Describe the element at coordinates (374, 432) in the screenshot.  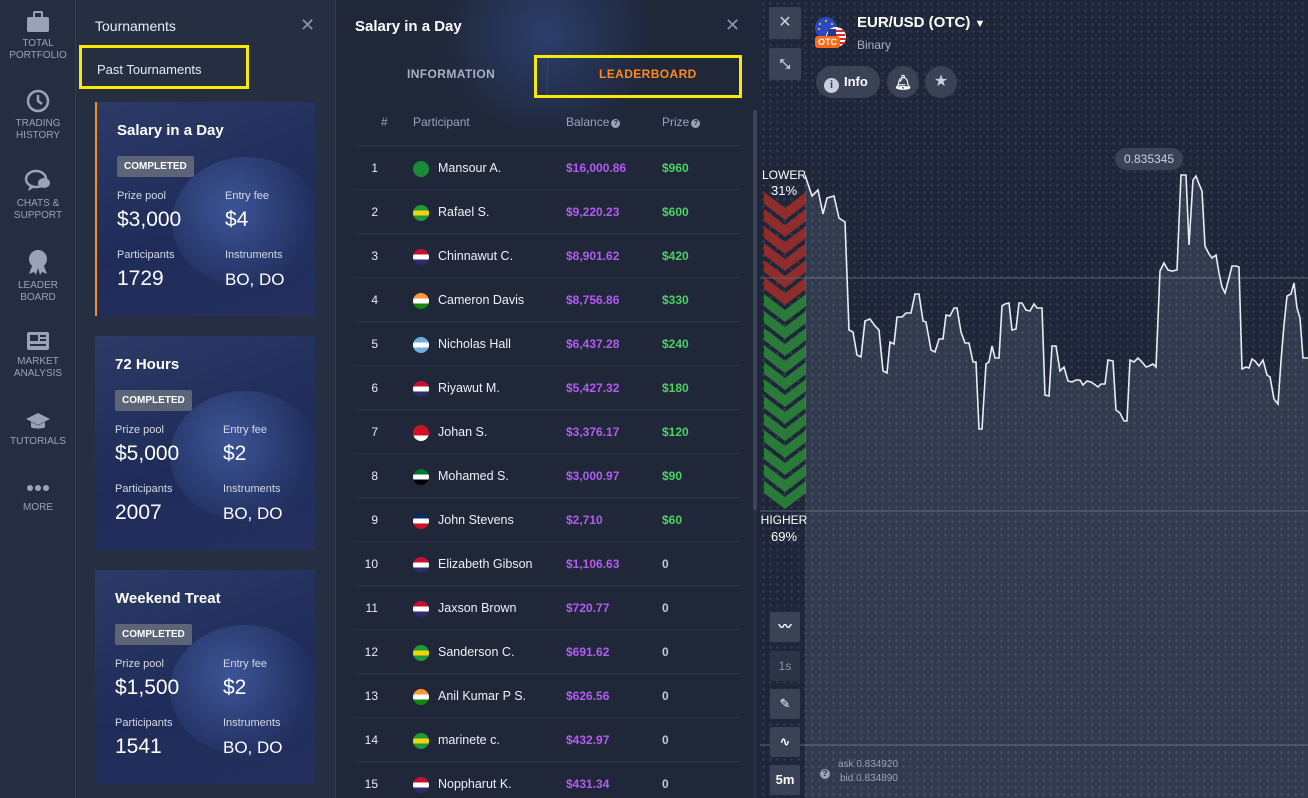
I see `rank-cell: 7` at that location.